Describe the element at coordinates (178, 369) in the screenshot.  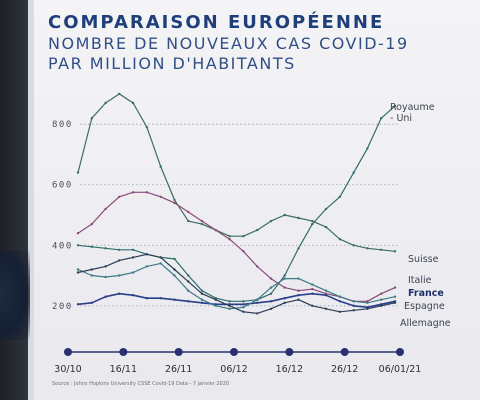
I see `x-date-label-2: 26/11` at that location.